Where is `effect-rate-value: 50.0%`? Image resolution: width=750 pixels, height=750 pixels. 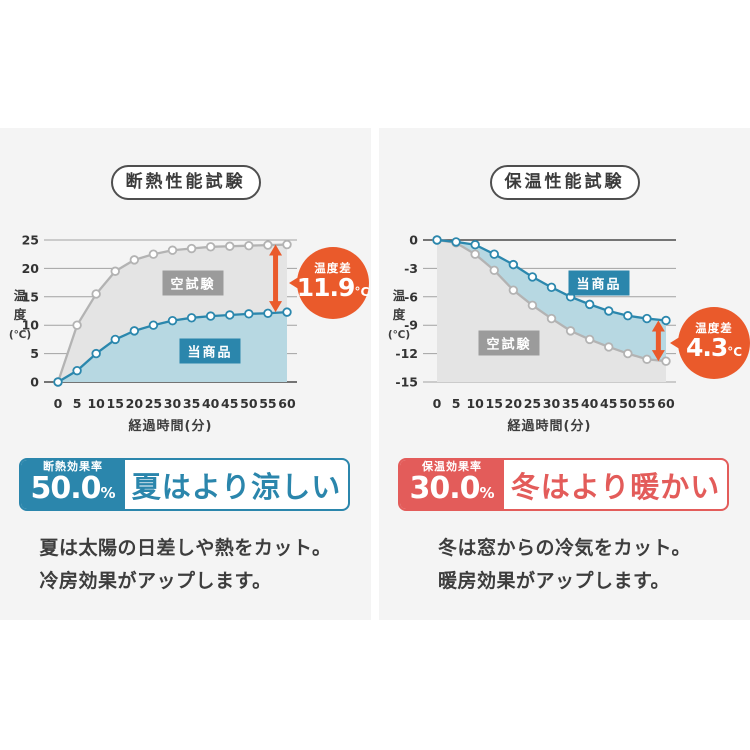
effect-rate-value: 50.0% is located at coordinates (73, 488).